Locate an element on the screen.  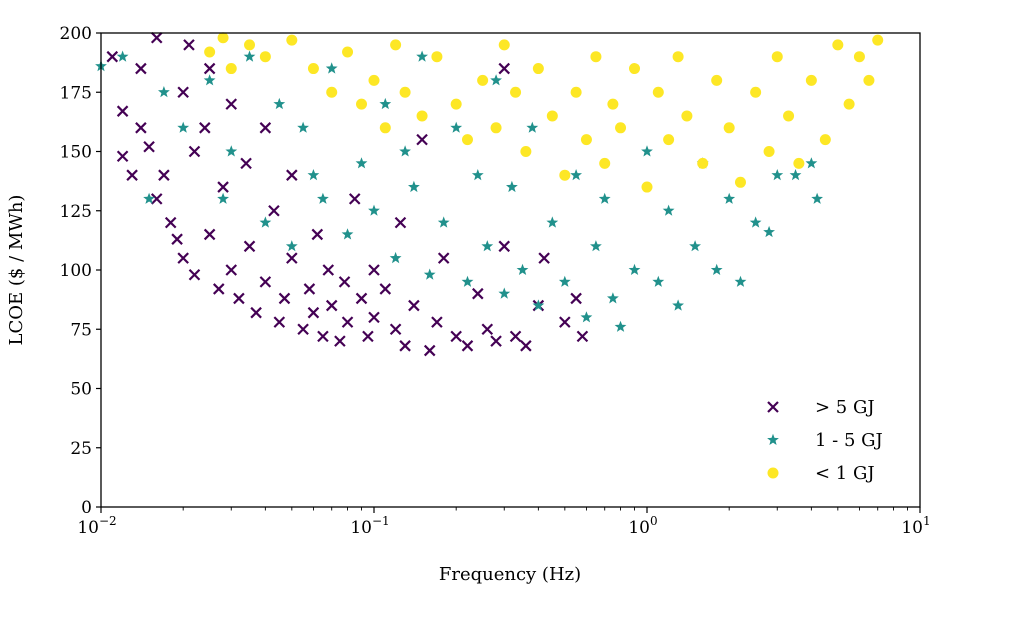
y-tick-label: 25 is located at coordinates (81, 449).